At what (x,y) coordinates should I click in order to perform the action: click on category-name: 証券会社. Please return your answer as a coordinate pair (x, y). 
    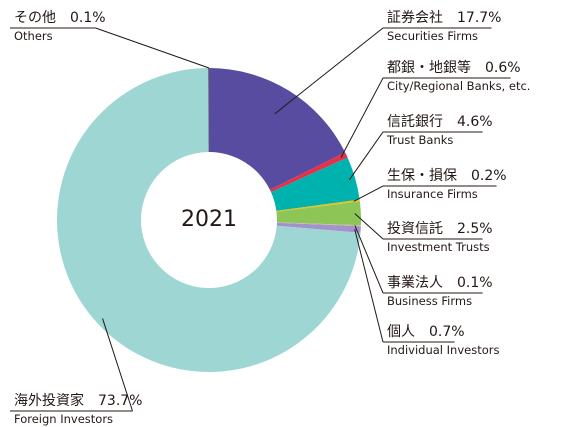
    Looking at the image, I should click on (415, 18).